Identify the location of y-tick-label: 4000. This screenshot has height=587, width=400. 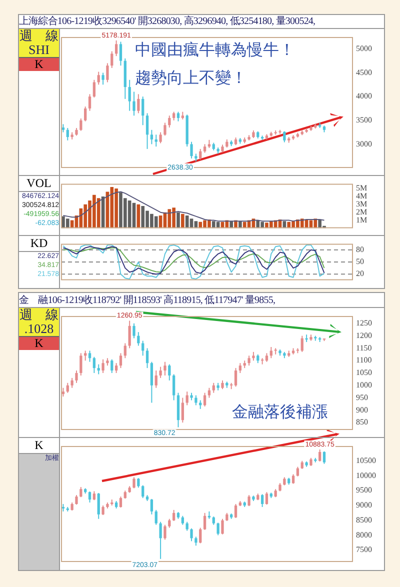
(364, 96).